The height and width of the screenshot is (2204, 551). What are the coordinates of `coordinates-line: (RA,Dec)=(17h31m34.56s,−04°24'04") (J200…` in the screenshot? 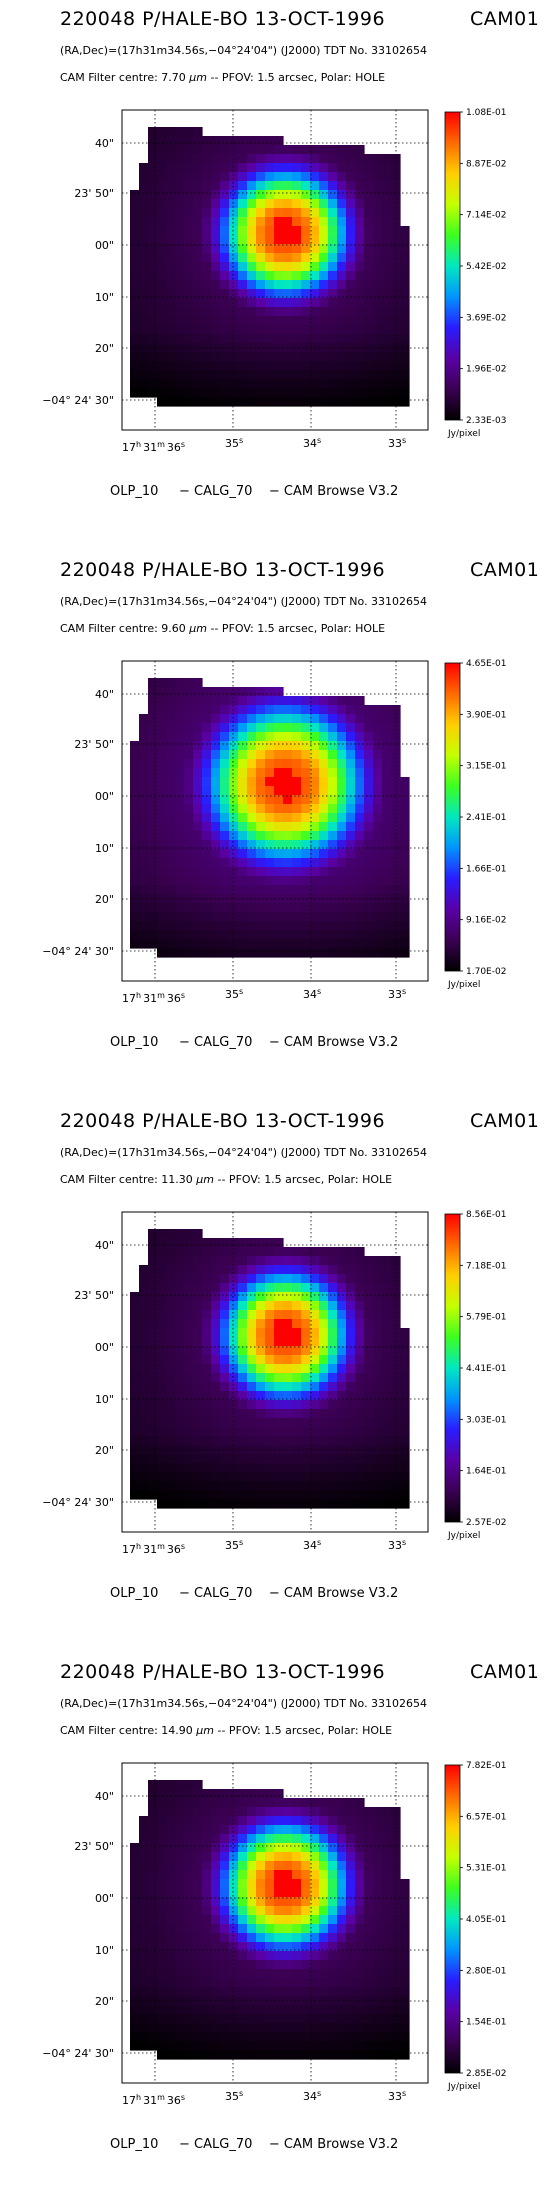 It's located at (244, 50).